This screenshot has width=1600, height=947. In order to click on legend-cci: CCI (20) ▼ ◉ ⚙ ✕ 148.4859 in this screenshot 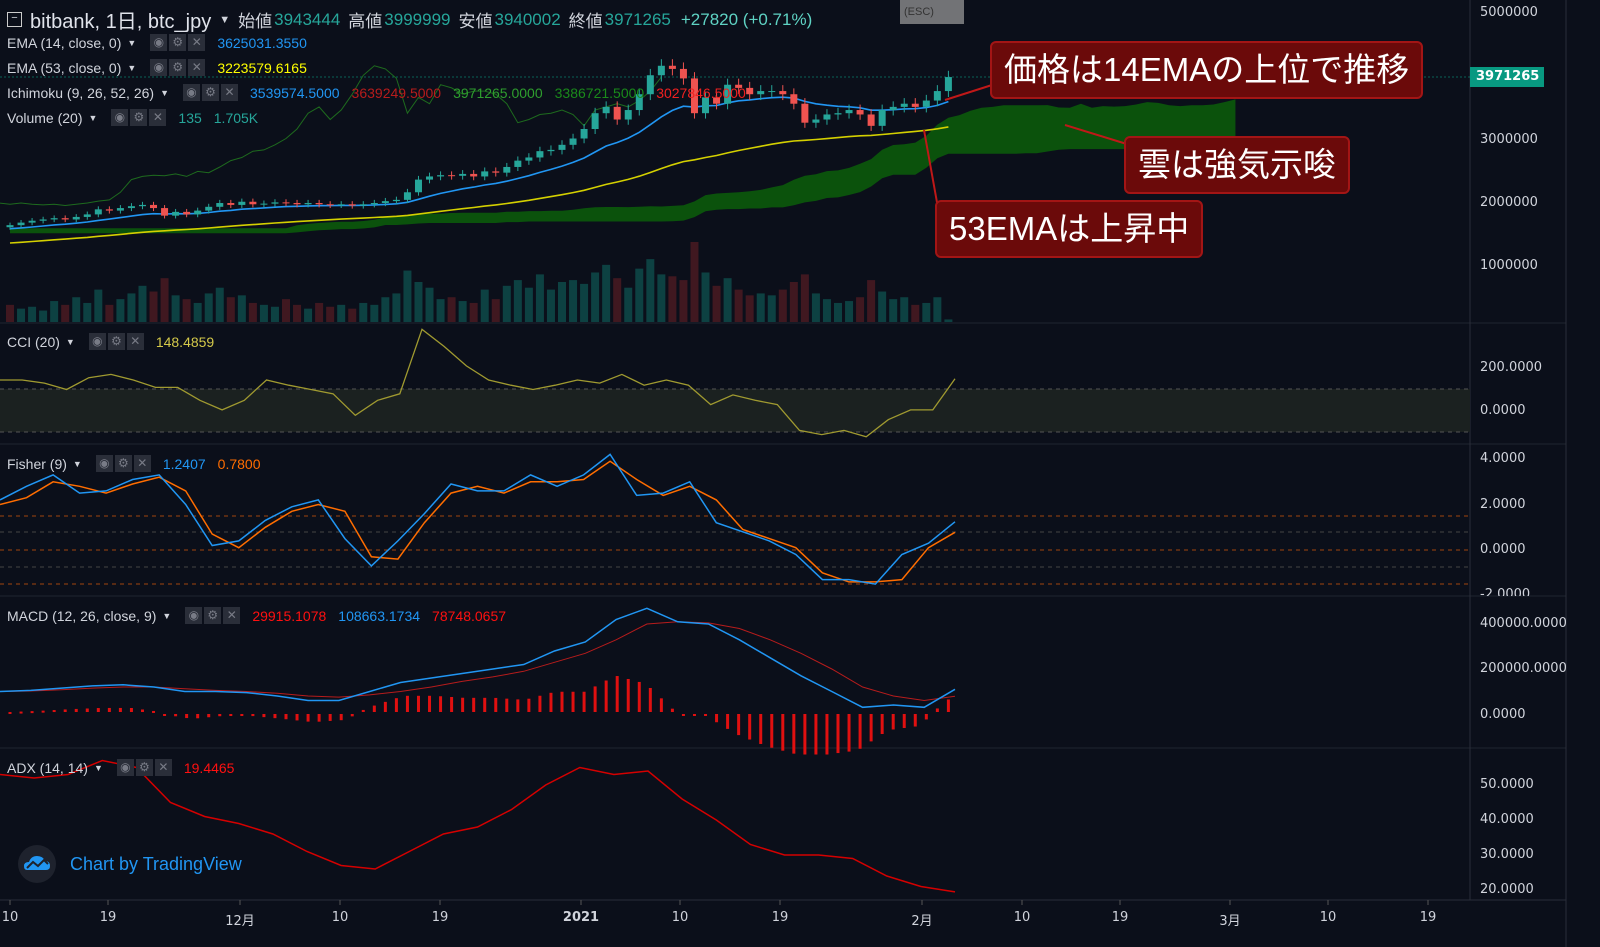, I will do `click(110, 341)`.